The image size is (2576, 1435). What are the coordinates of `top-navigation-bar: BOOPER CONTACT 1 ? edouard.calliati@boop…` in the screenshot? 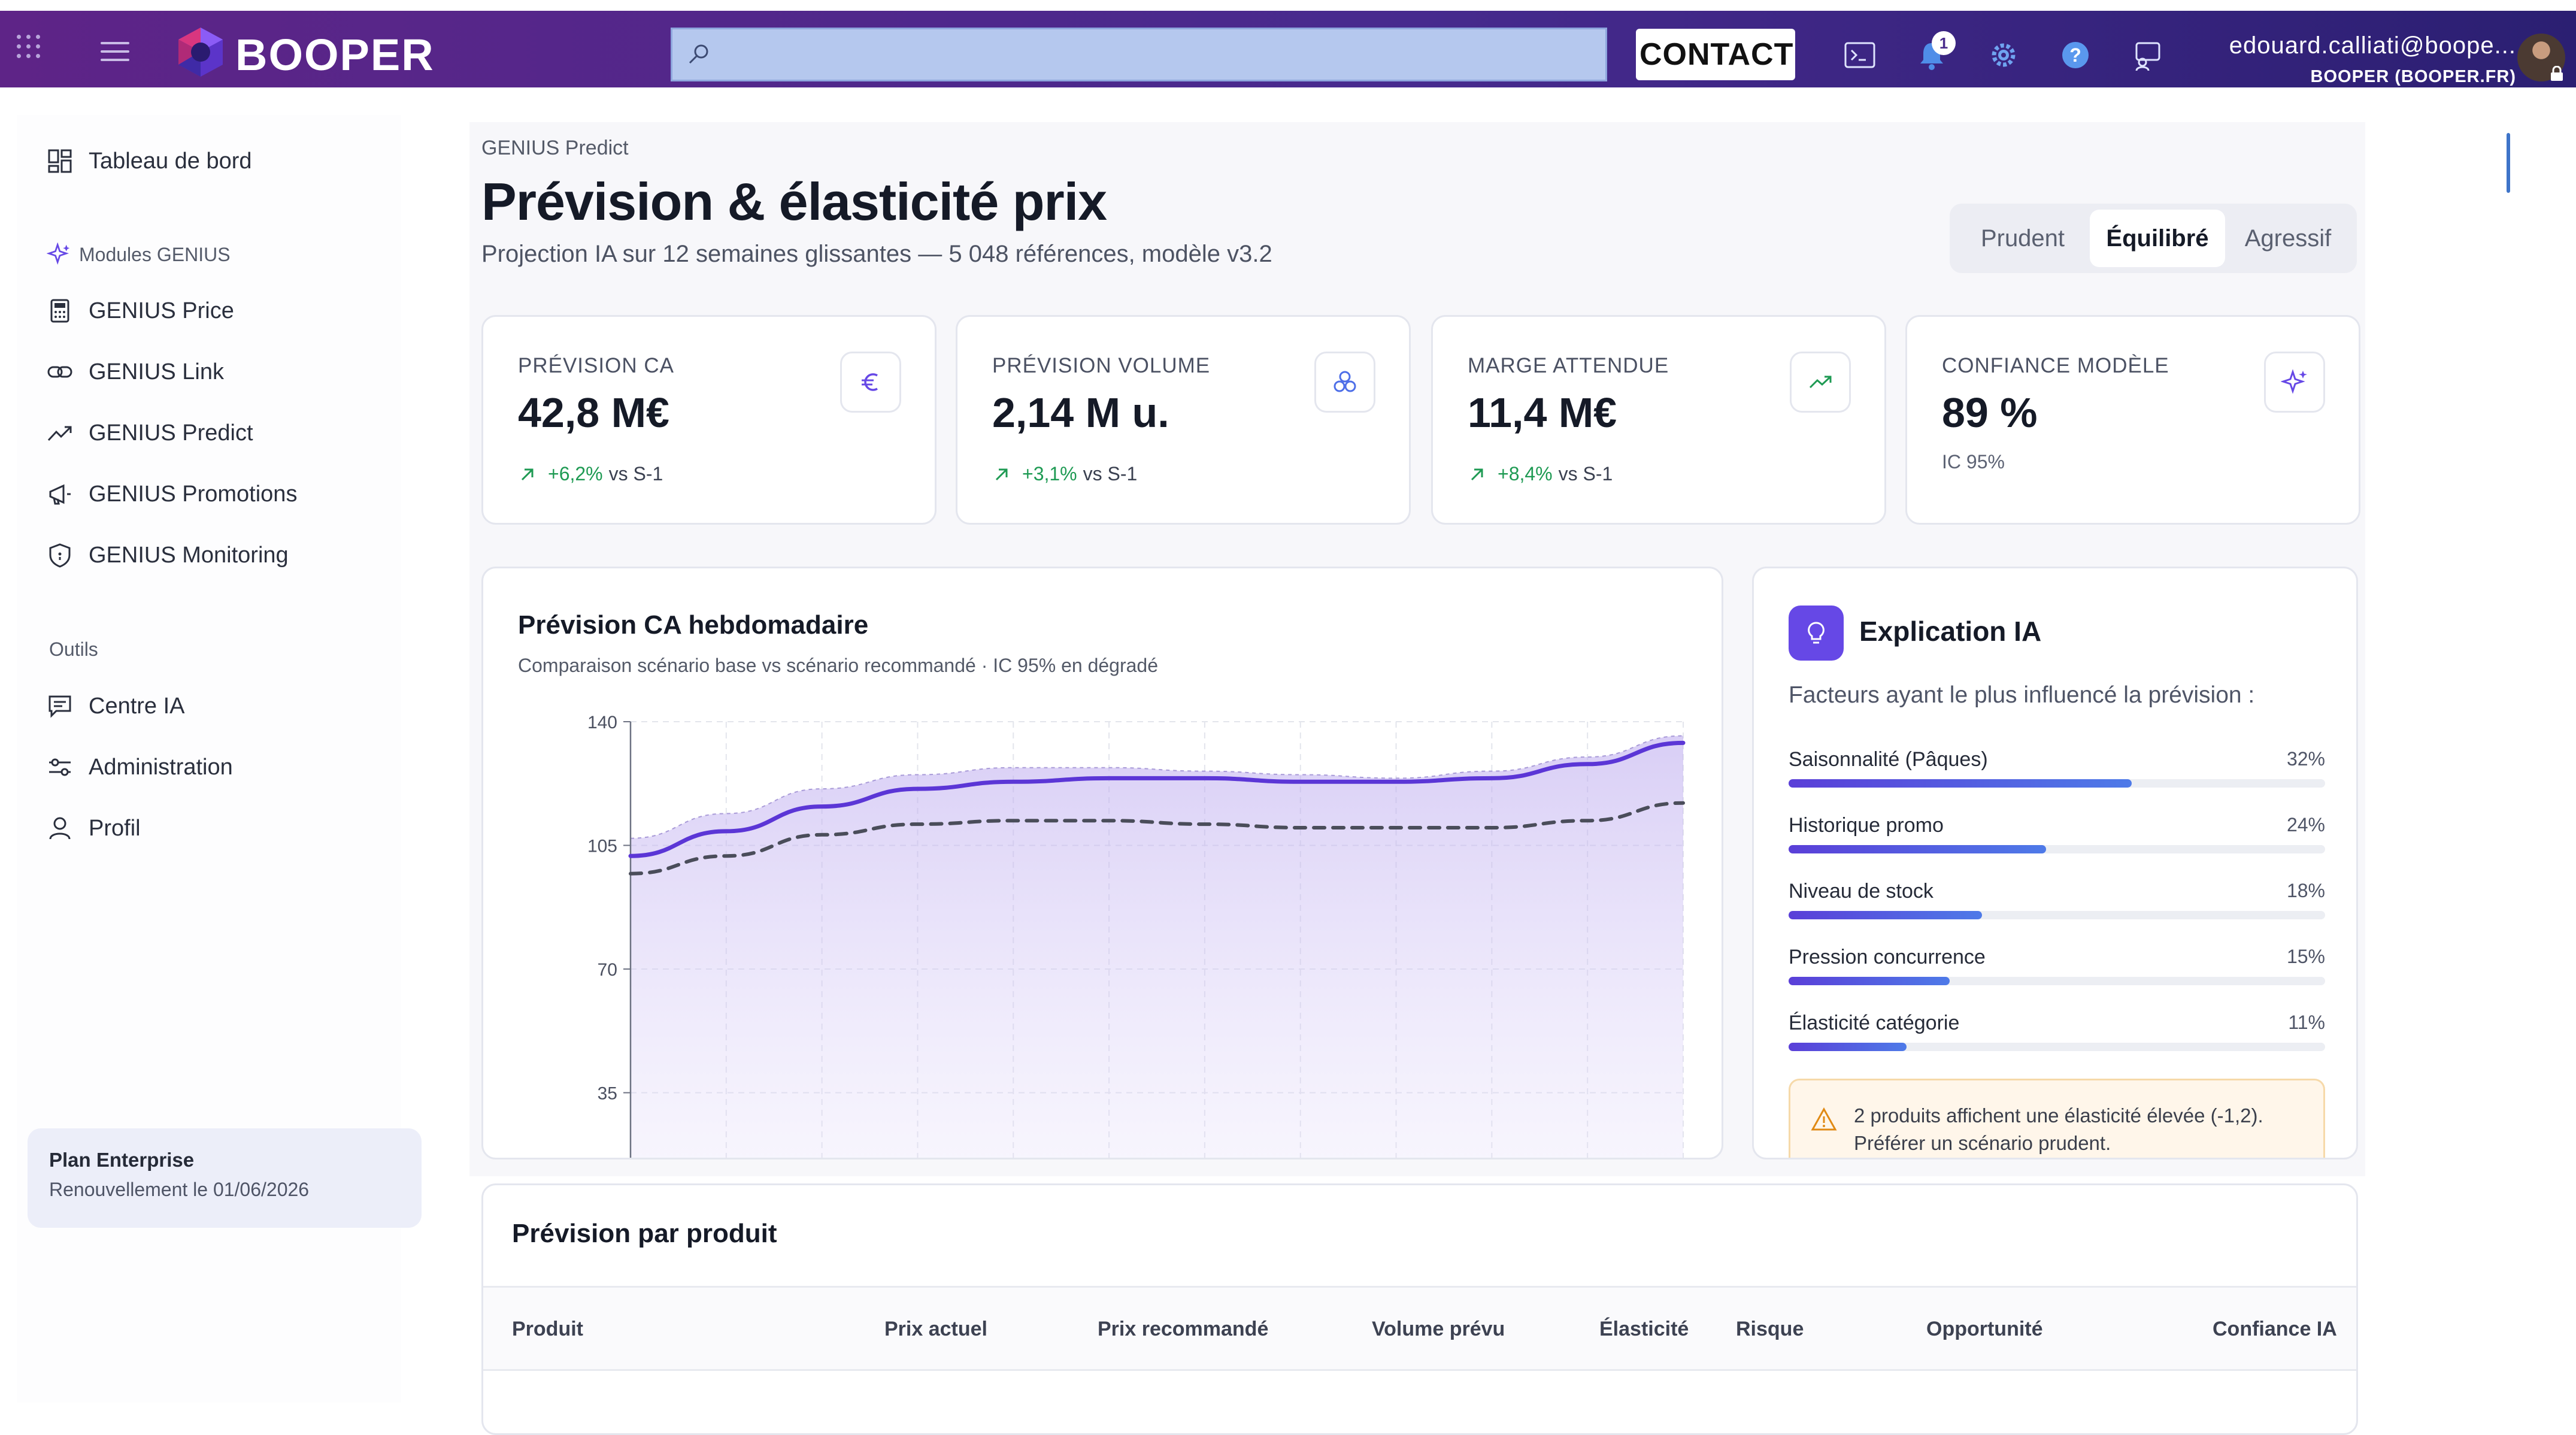 It's located at (1288, 49).